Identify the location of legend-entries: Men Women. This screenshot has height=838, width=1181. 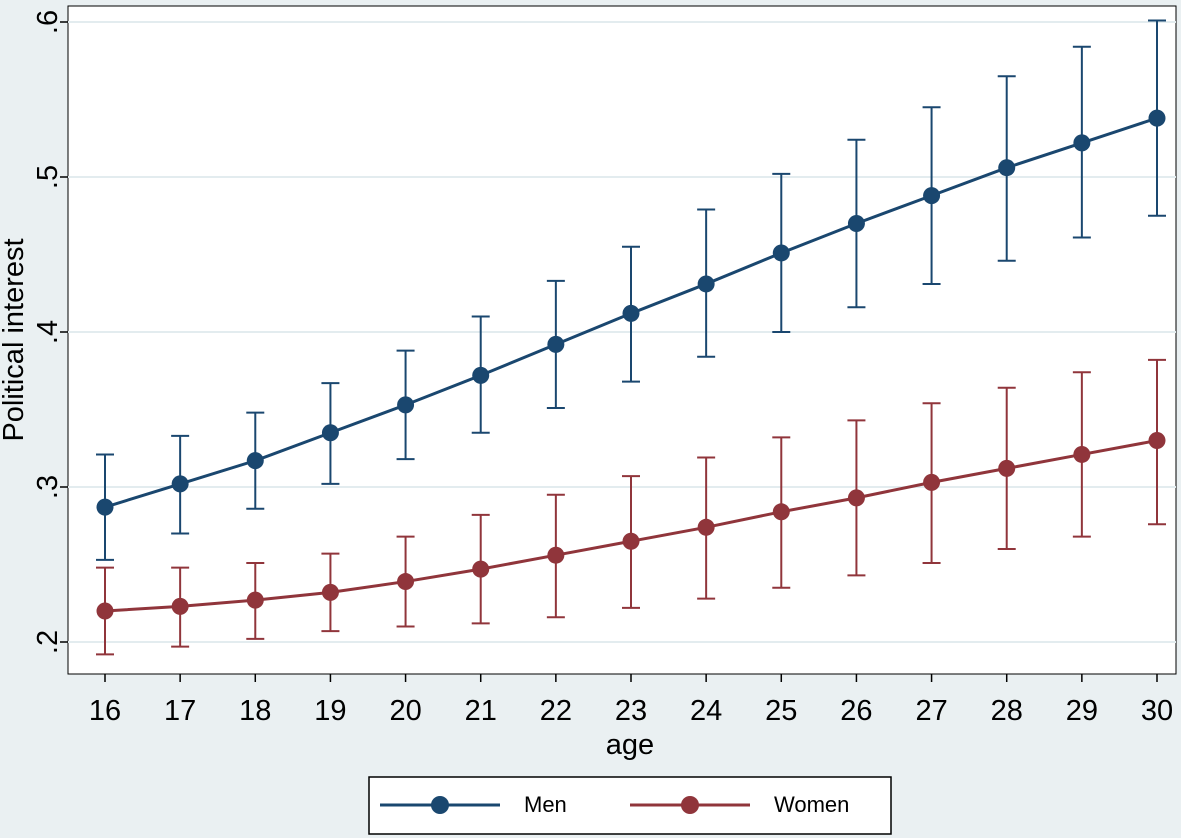
(614, 804).